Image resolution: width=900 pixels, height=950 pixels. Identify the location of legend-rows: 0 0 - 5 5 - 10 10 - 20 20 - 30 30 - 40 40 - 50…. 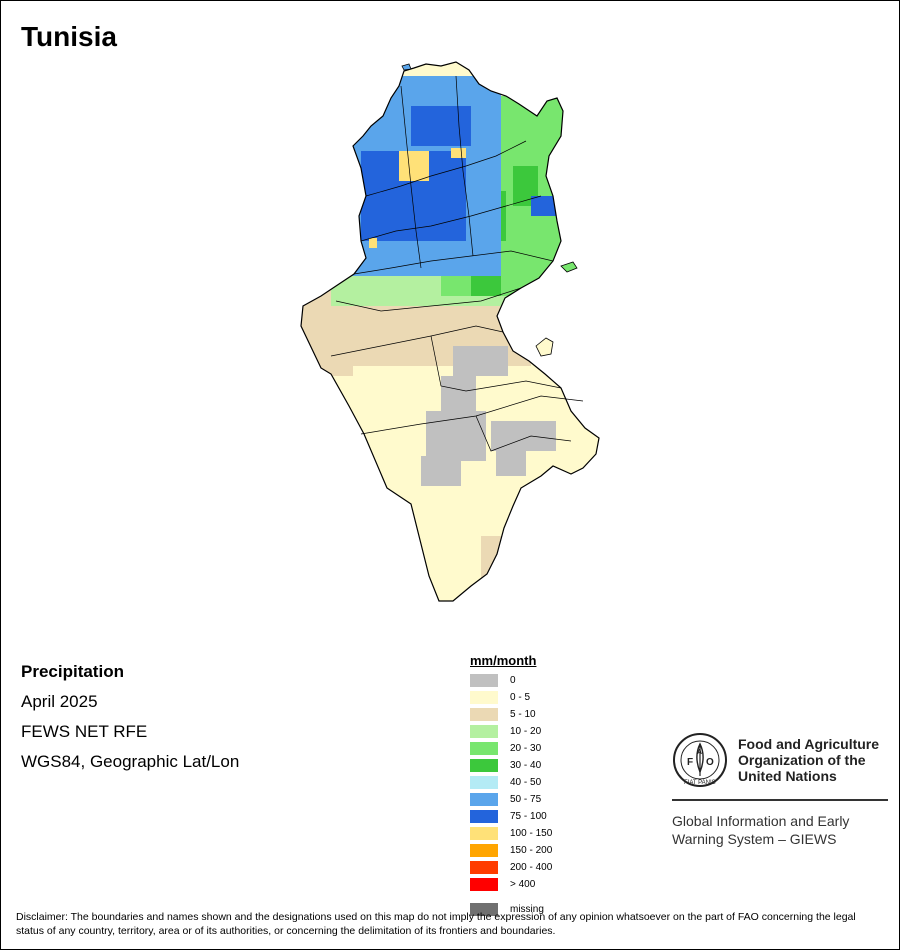
(511, 782).